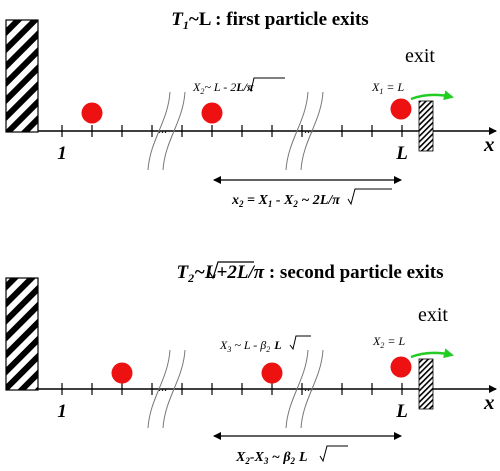 Image resolution: width=500 pixels, height=471 pixels. Describe the element at coordinates (293, 461) in the screenshot. I see `bottom-span-beta-sub: 2` at that location.